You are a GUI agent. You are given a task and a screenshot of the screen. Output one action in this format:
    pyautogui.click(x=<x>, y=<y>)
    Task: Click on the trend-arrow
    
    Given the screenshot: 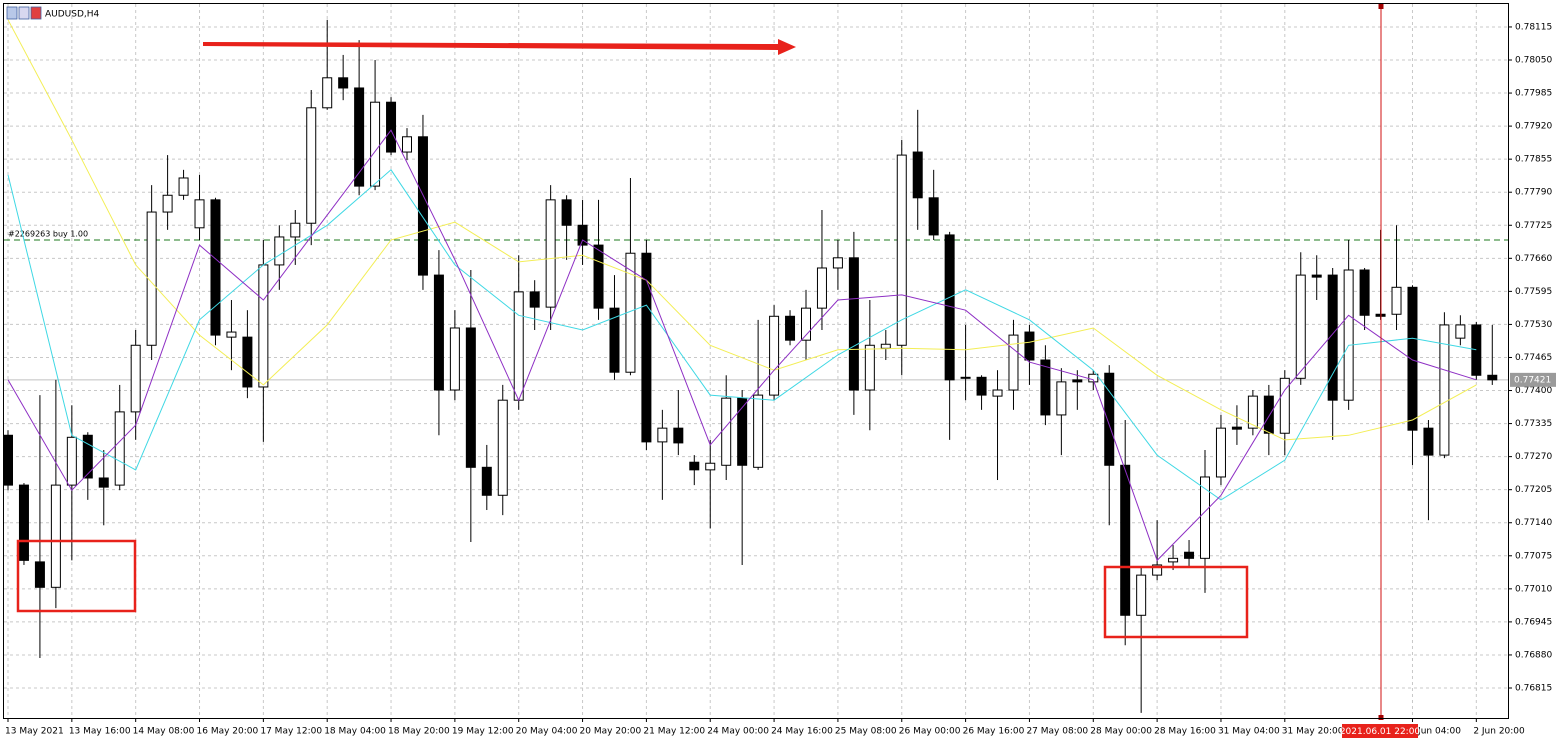 What is the action you would take?
    pyautogui.click(x=499, y=47)
    